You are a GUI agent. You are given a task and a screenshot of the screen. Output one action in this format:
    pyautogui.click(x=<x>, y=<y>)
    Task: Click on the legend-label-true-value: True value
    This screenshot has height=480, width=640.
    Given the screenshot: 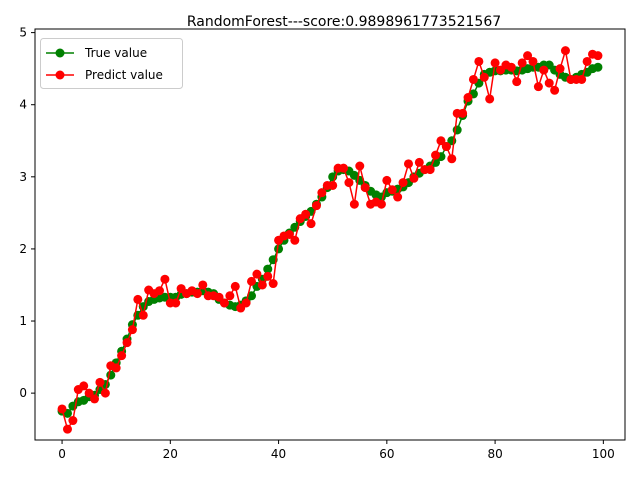 What is the action you would take?
    pyautogui.click(x=115, y=53)
    